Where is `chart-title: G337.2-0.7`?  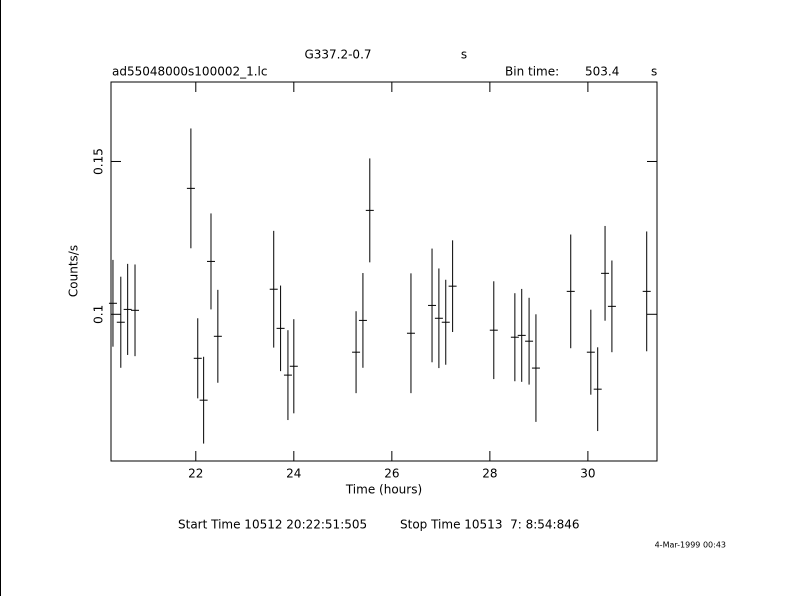 chart-title: G337.2-0.7 is located at coordinates (337, 55).